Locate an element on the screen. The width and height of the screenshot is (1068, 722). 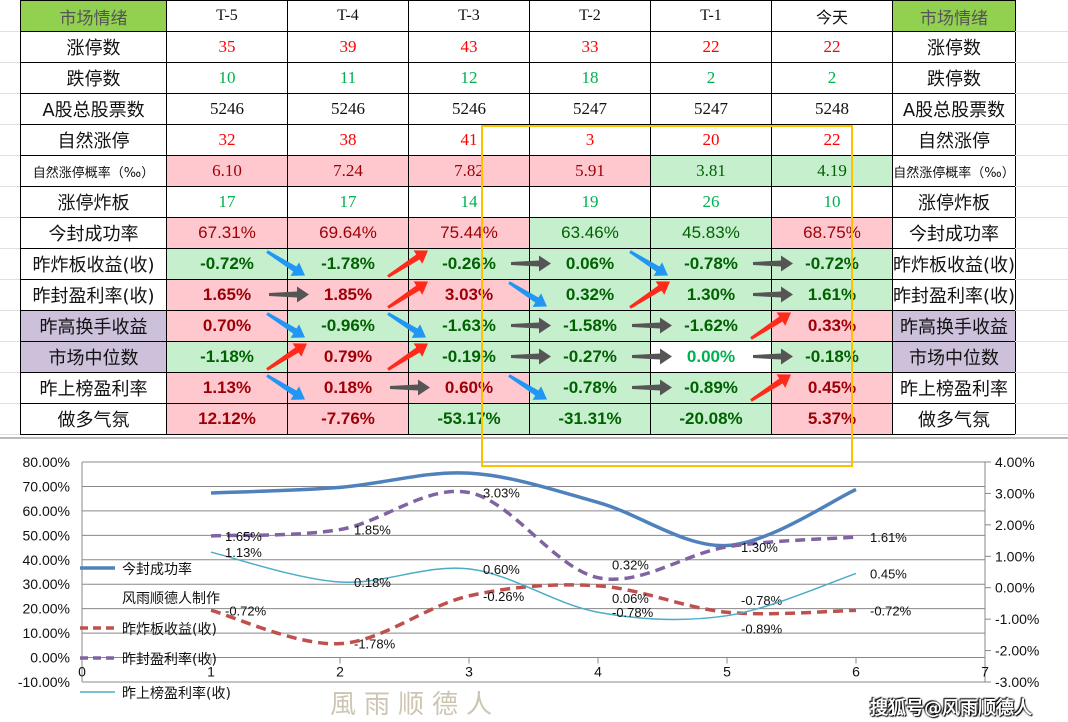
table-cell: -1.18% is located at coordinates (227, 357).